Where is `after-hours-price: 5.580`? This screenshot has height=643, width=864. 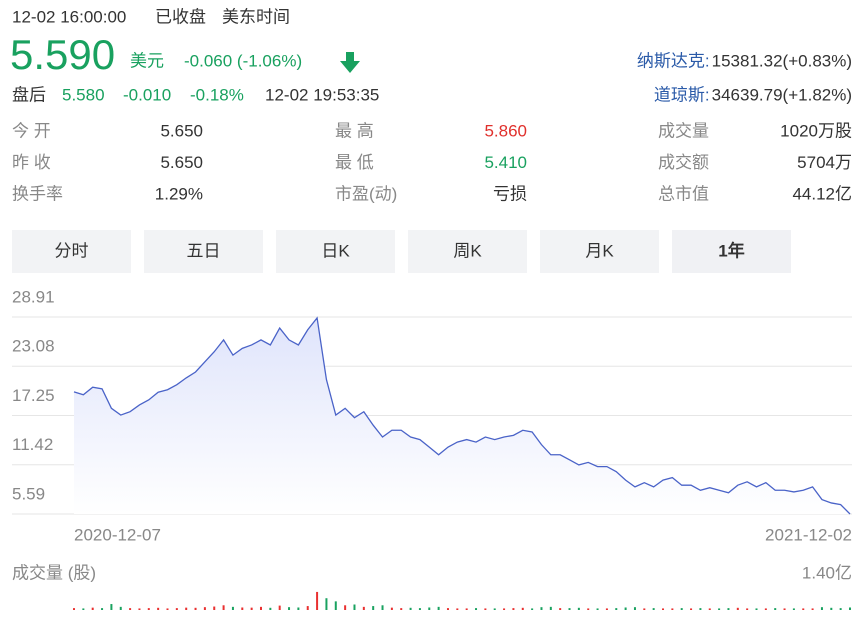
after-hours-price: 5.580 is located at coordinates (83, 94).